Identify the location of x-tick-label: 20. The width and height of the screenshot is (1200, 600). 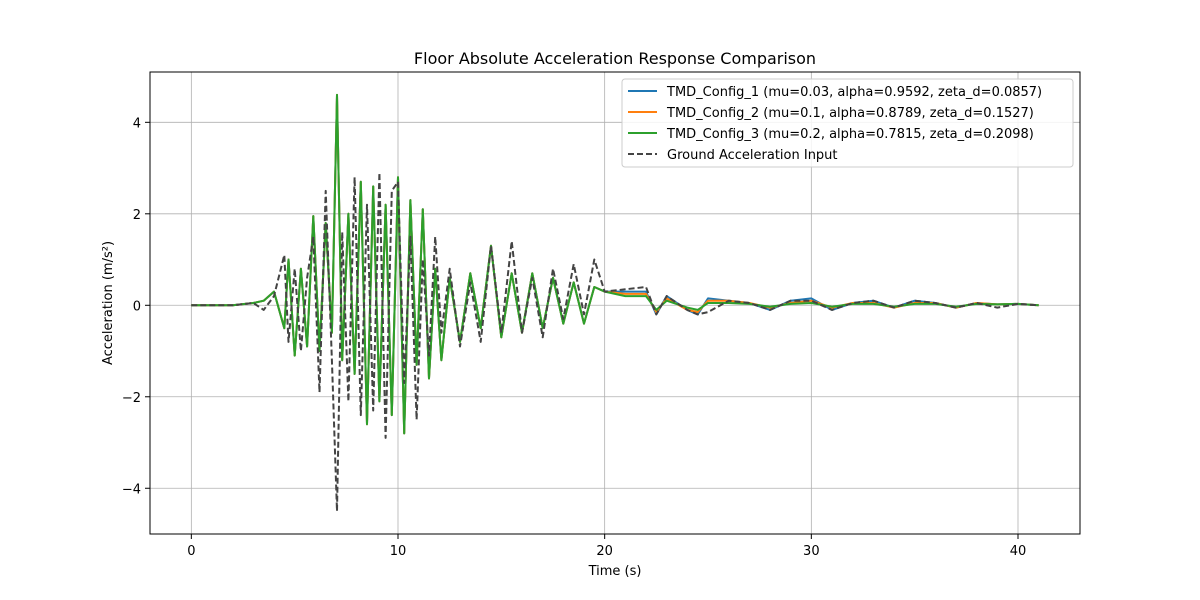
(604, 551).